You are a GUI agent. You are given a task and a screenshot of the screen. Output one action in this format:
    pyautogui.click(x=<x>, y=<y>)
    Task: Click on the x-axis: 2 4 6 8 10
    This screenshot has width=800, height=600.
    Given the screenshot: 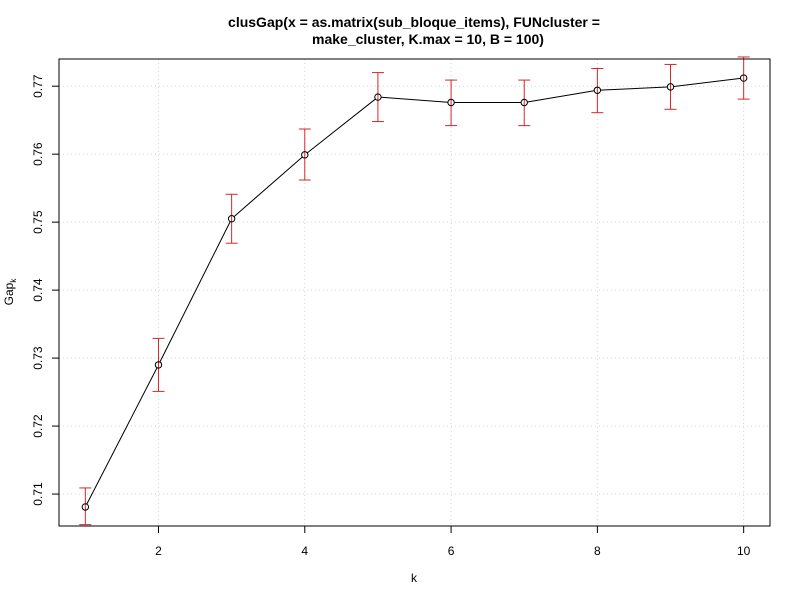 What is the action you would take?
    pyautogui.click(x=453, y=542)
    